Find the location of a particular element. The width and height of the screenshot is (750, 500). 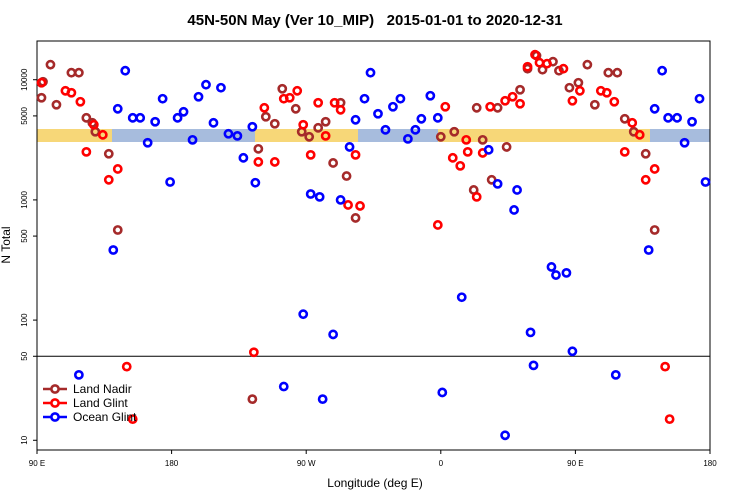

legend-label: Land Nadir is located at coordinates (102, 389).